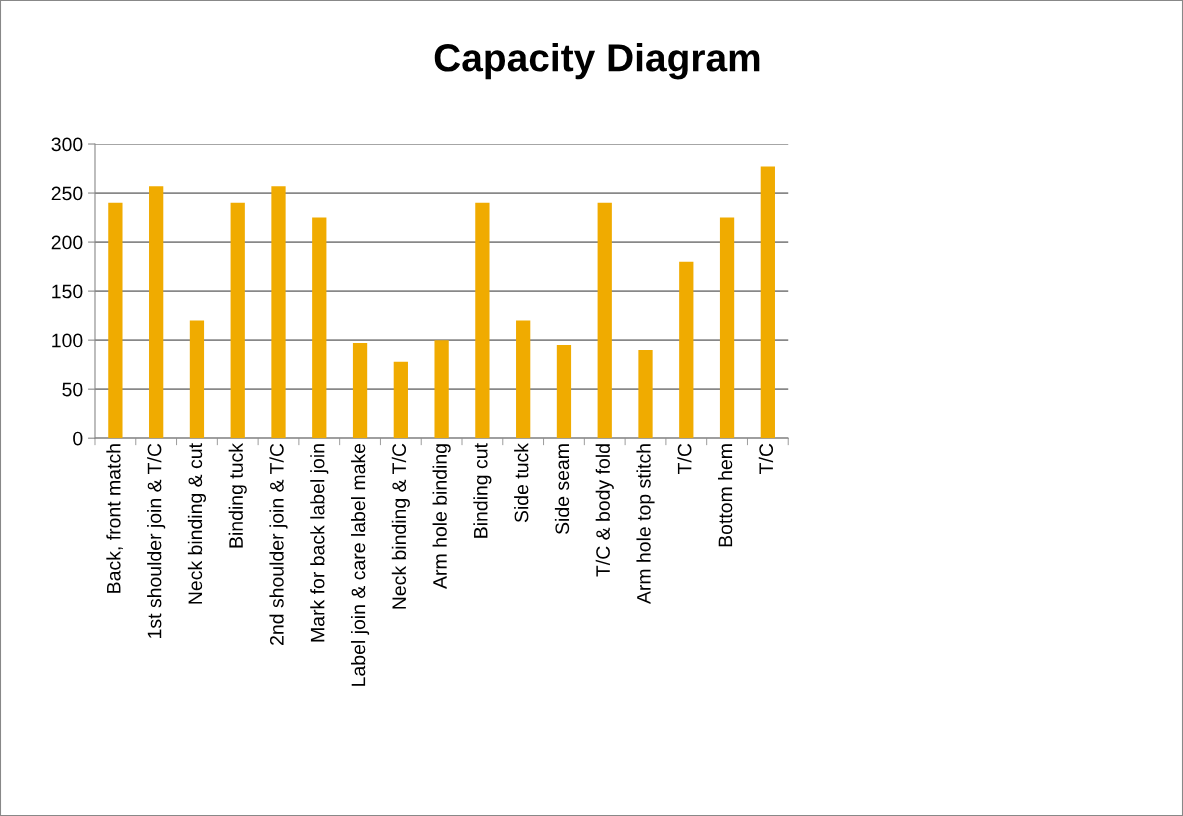 The width and height of the screenshot is (1183, 816). I want to click on x-tick-label: Arm hole binding, so click(441, 516).